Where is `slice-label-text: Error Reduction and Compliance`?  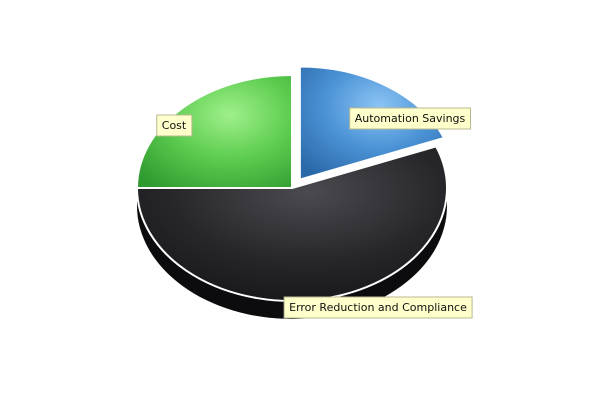 slice-label-text: Error Reduction and Compliance is located at coordinates (378, 307).